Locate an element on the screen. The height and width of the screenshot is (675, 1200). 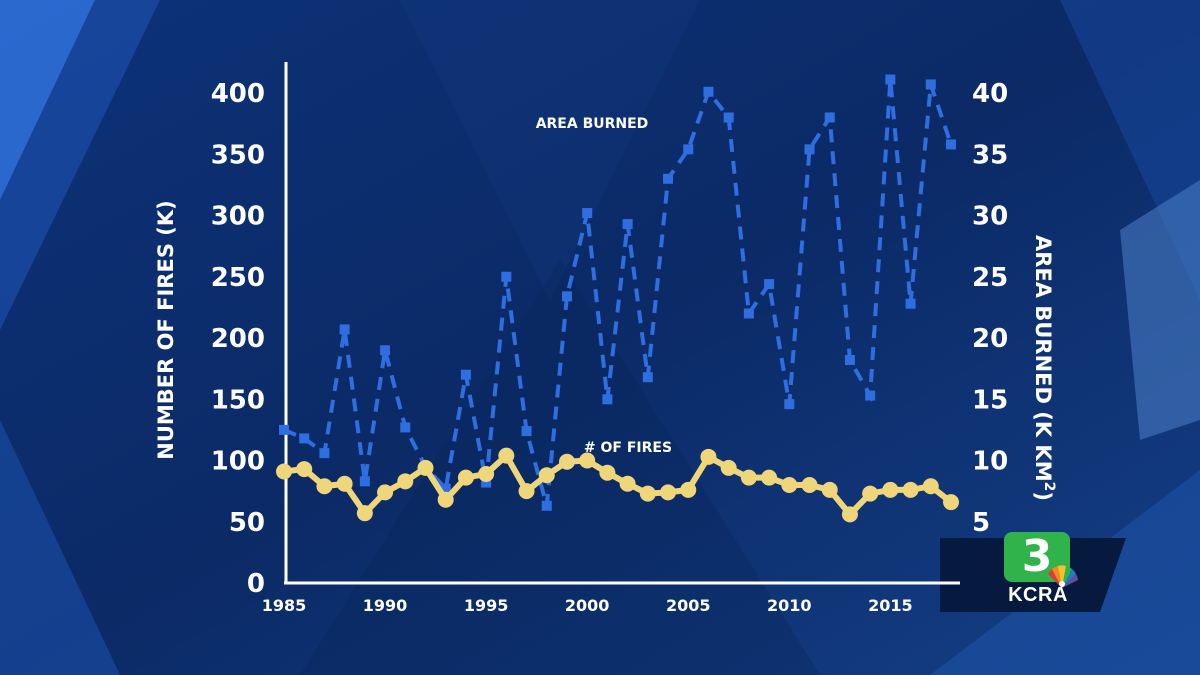
left-tick-label: 150 is located at coordinates (238, 400).